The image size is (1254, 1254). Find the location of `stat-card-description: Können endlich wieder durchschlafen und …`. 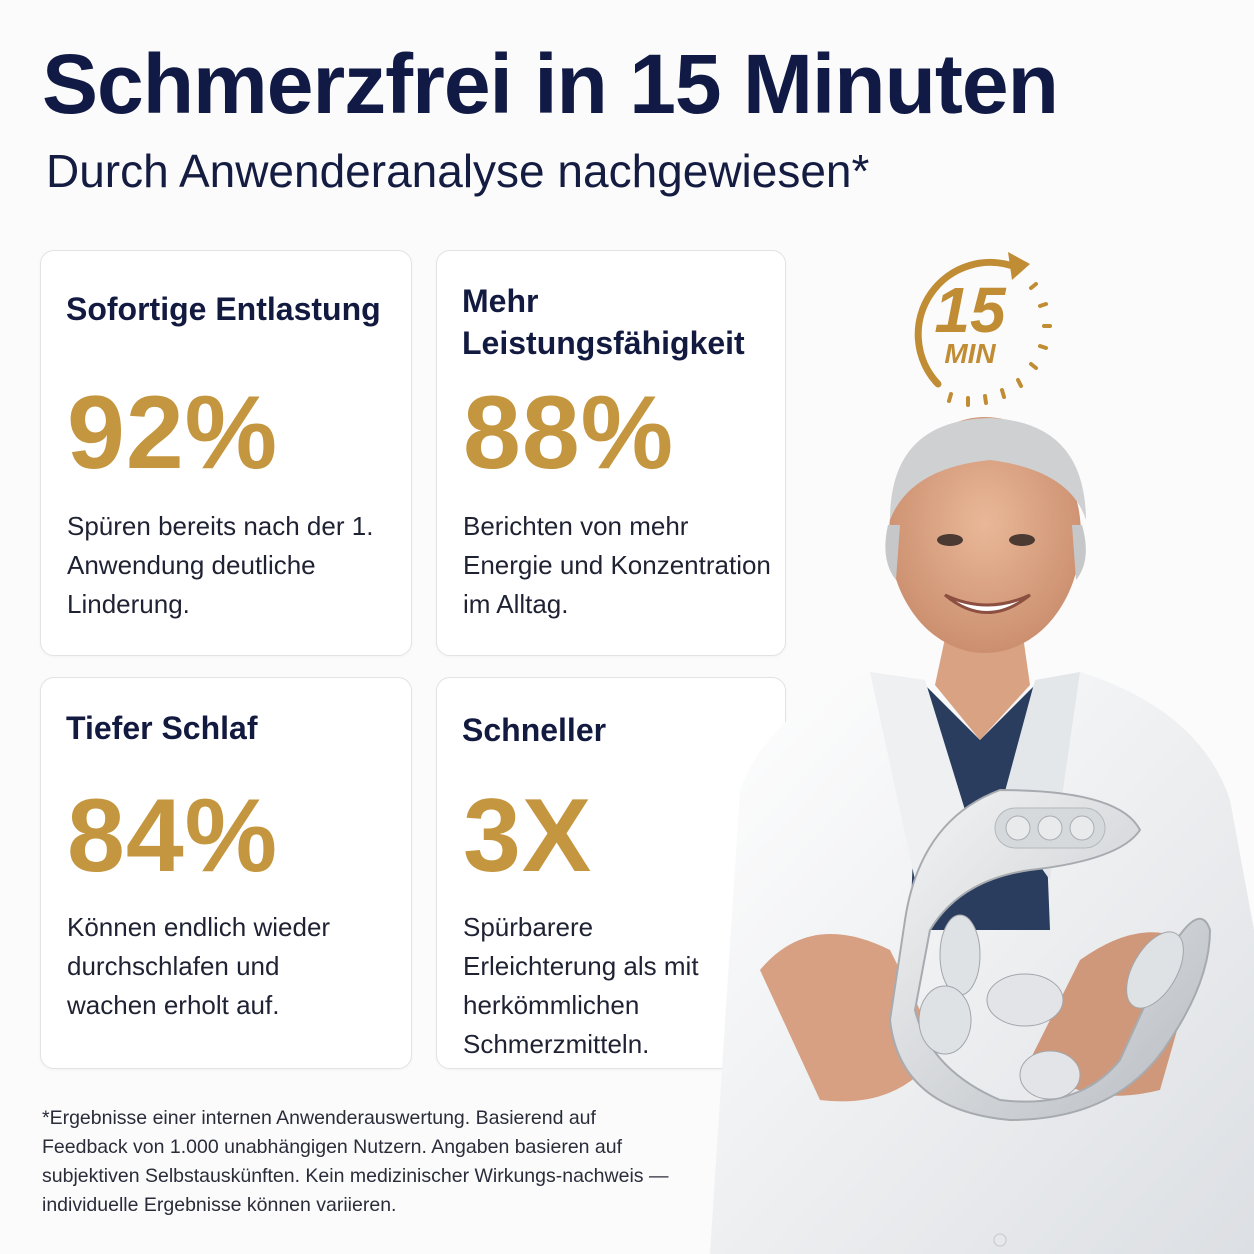

stat-card-description: Können endlich wieder durchschlafen und … is located at coordinates (199, 966).